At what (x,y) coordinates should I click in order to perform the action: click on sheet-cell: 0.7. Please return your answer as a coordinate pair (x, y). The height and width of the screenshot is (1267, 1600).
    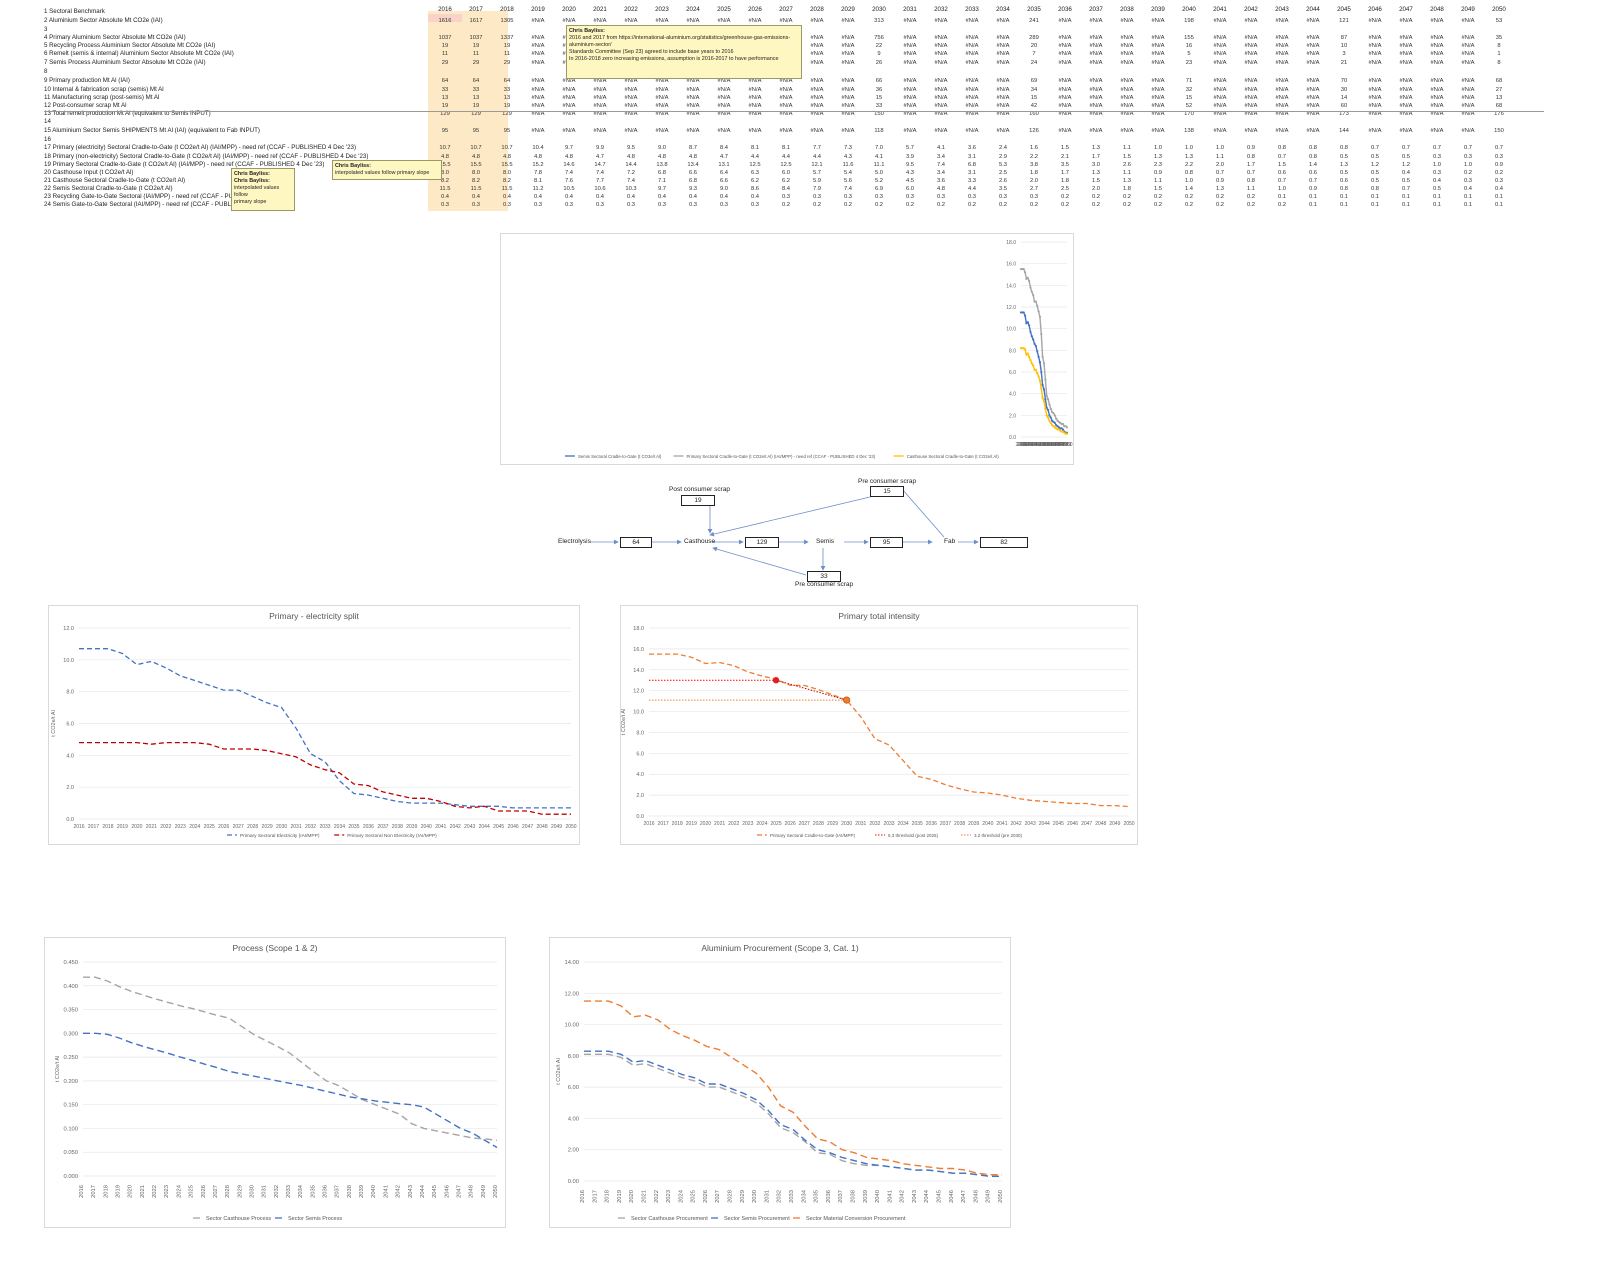
    Looking at the image, I should click on (1282, 157).